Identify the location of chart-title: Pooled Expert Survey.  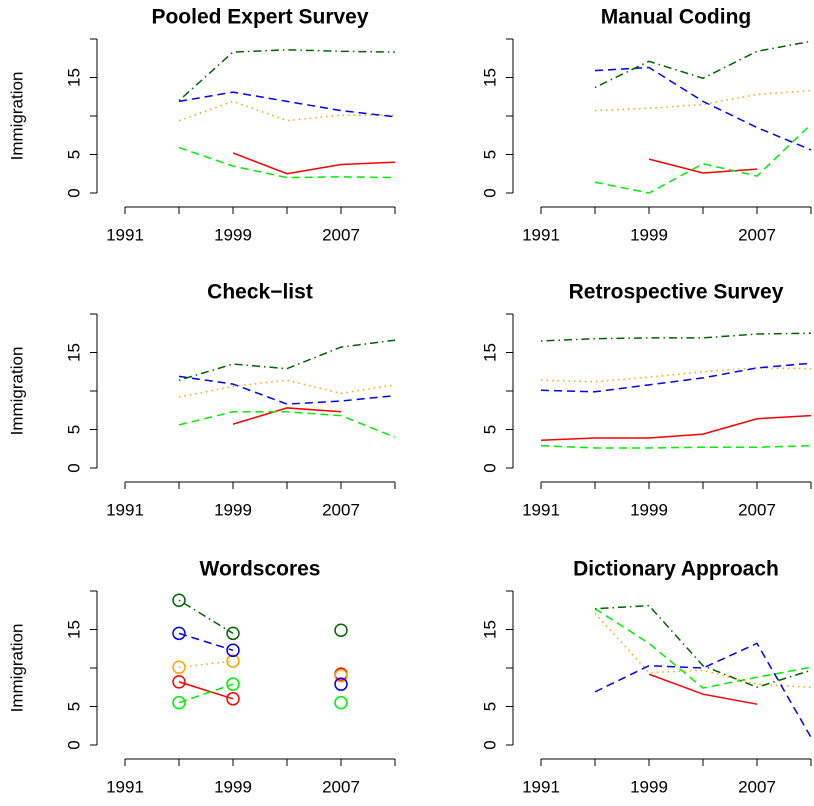
(259, 17).